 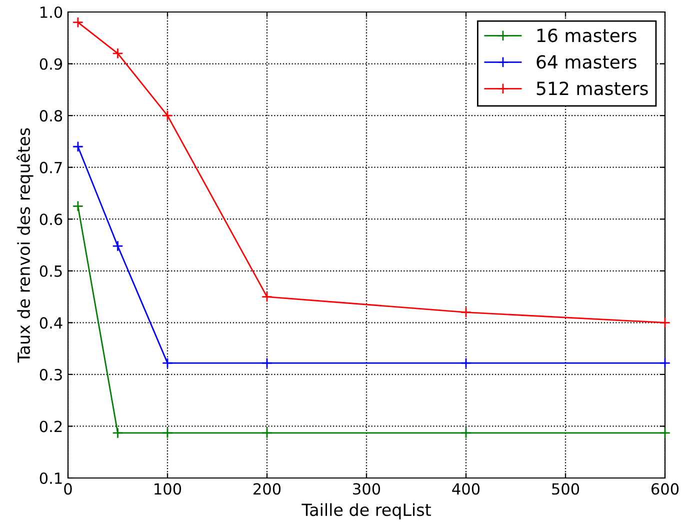 What do you see at coordinates (51, 478) in the screenshot?
I see `y-tick-label: 0.1` at bounding box center [51, 478].